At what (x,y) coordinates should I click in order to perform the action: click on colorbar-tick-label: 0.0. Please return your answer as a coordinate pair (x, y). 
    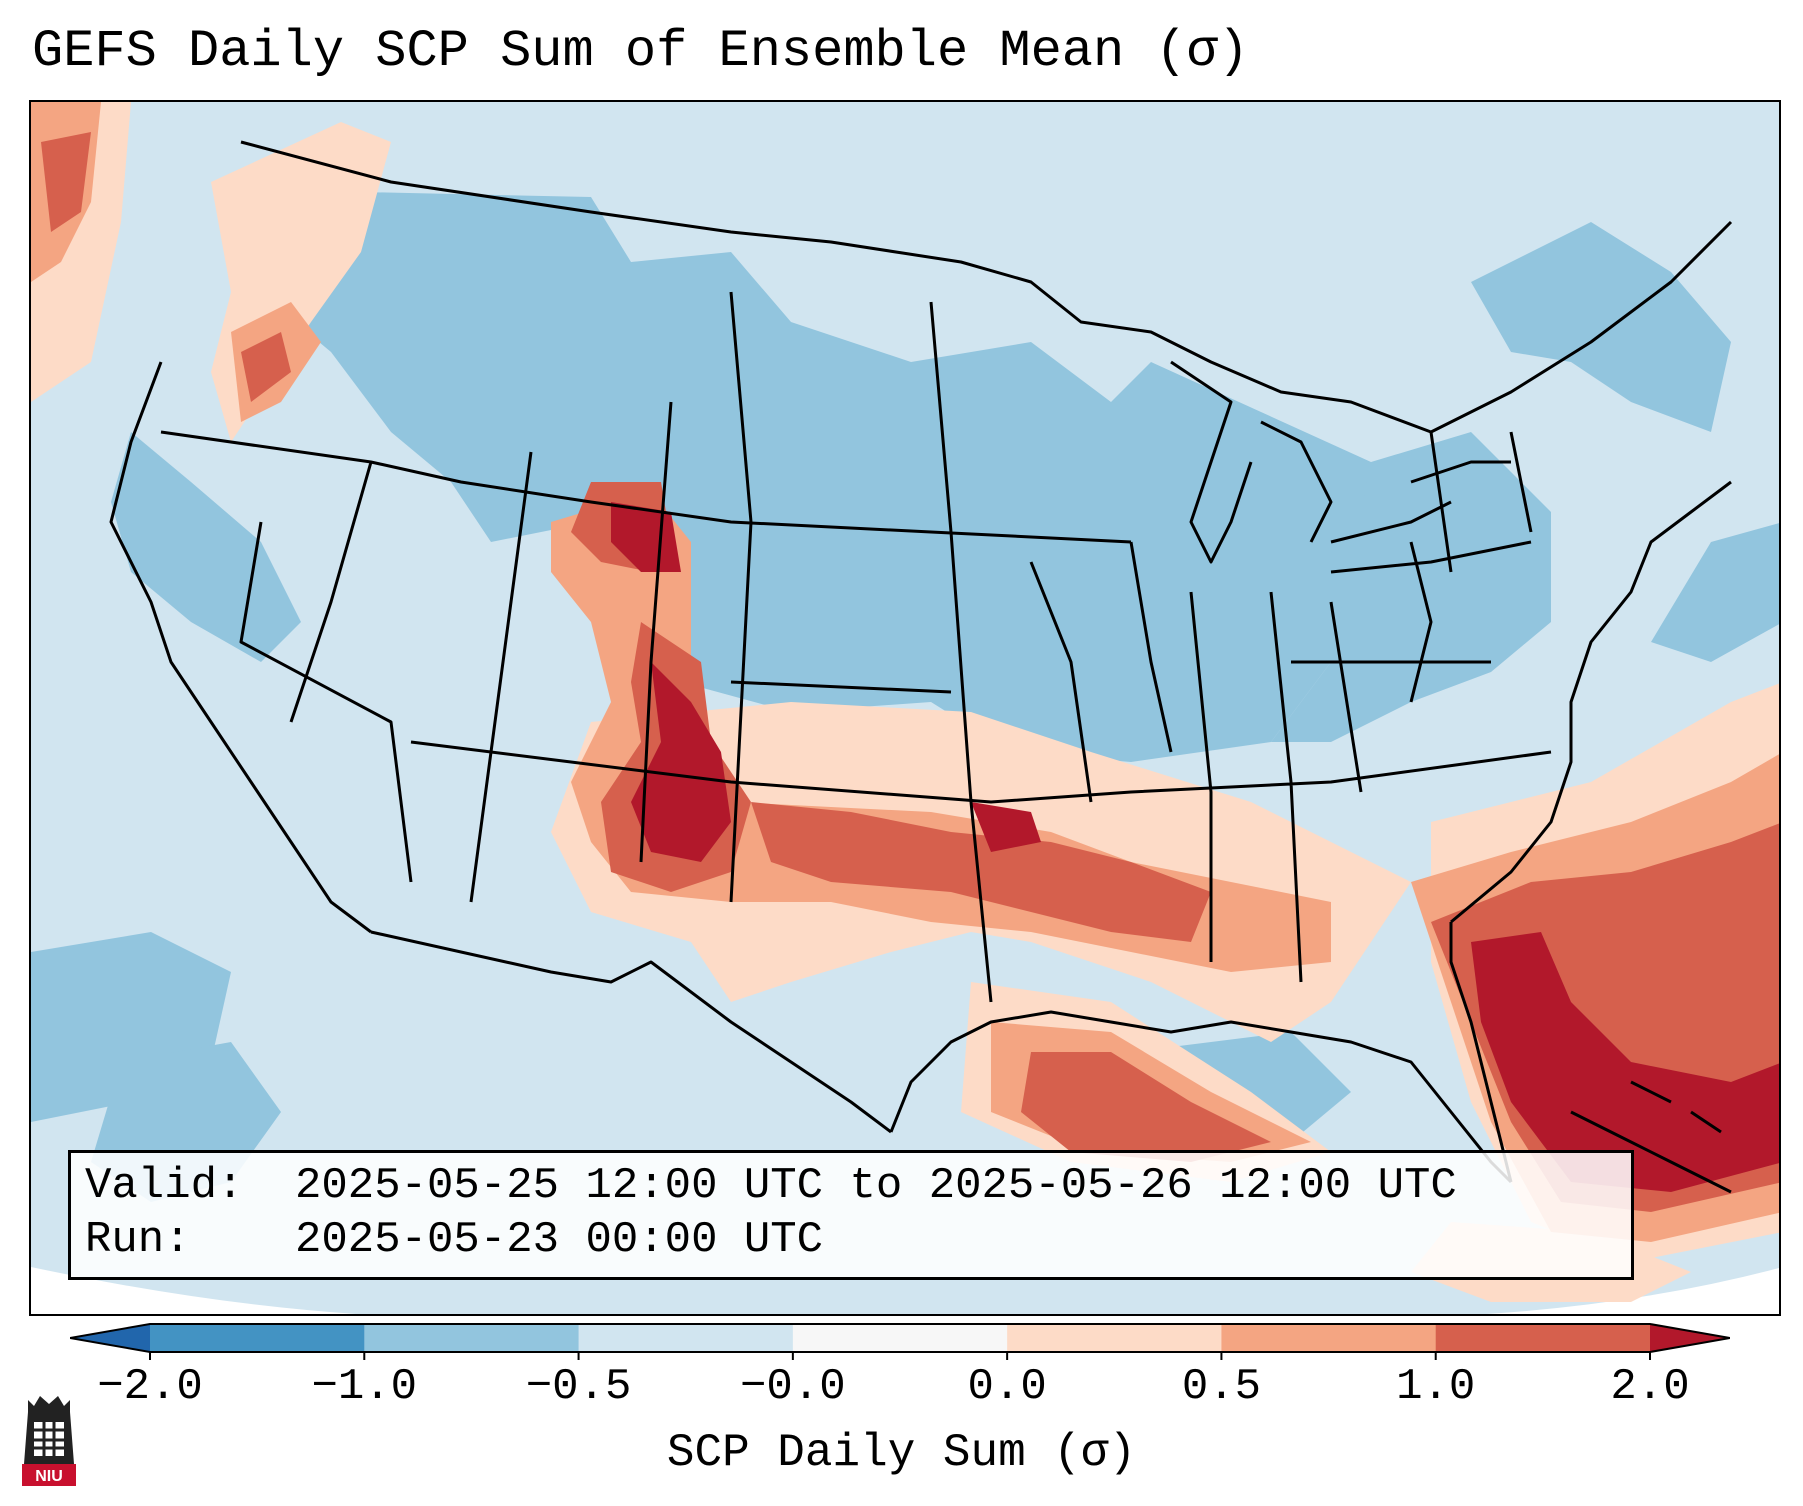
    Looking at the image, I should click on (1007, 1387).